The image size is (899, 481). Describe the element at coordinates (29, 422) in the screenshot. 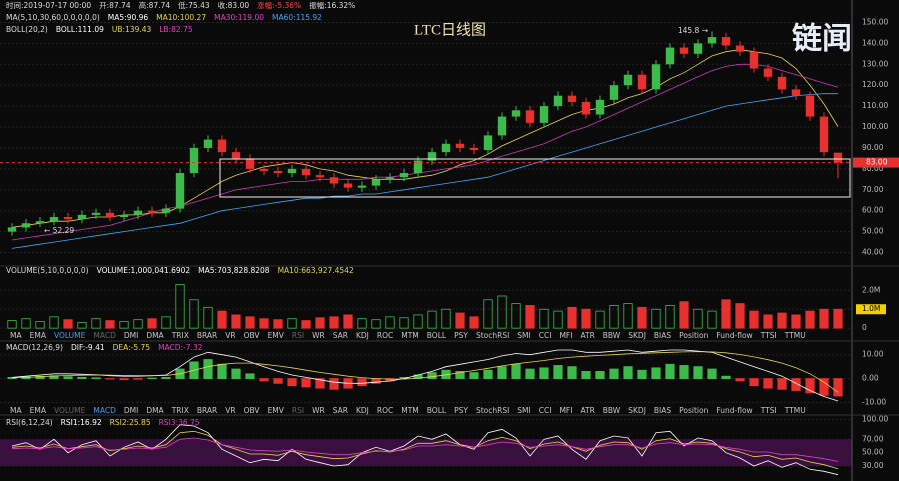

I see `info-text: RSI(6,12,24)` at that location.